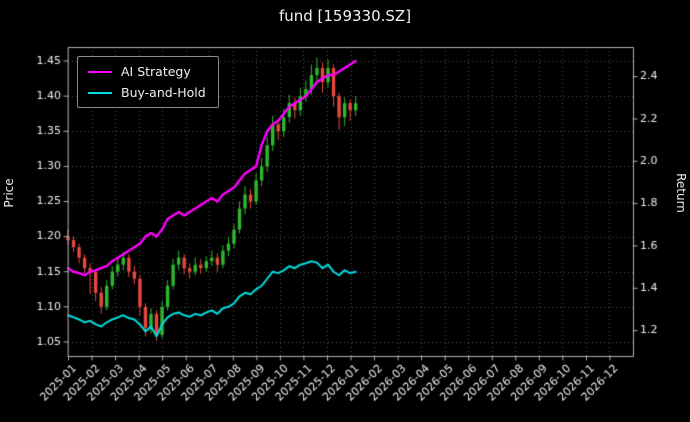 The height and width of the screenshot is (422, 690). What do you see at coordinates (9, 193) in the screenshot?
I see `left-axis-label: Price` at bounding box center [9, 193].